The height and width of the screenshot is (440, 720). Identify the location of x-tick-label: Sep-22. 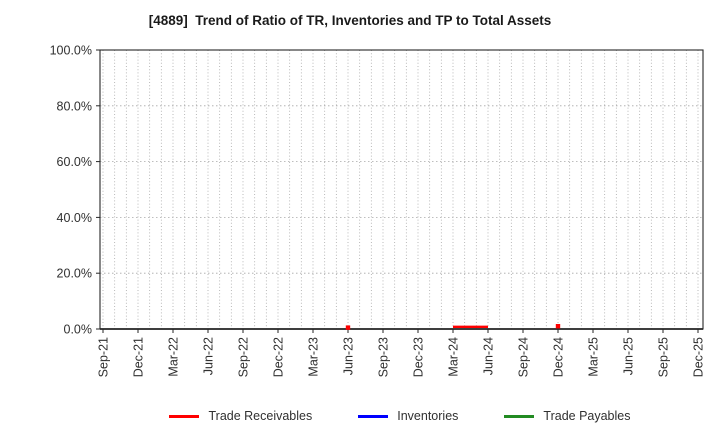
(244, 357).